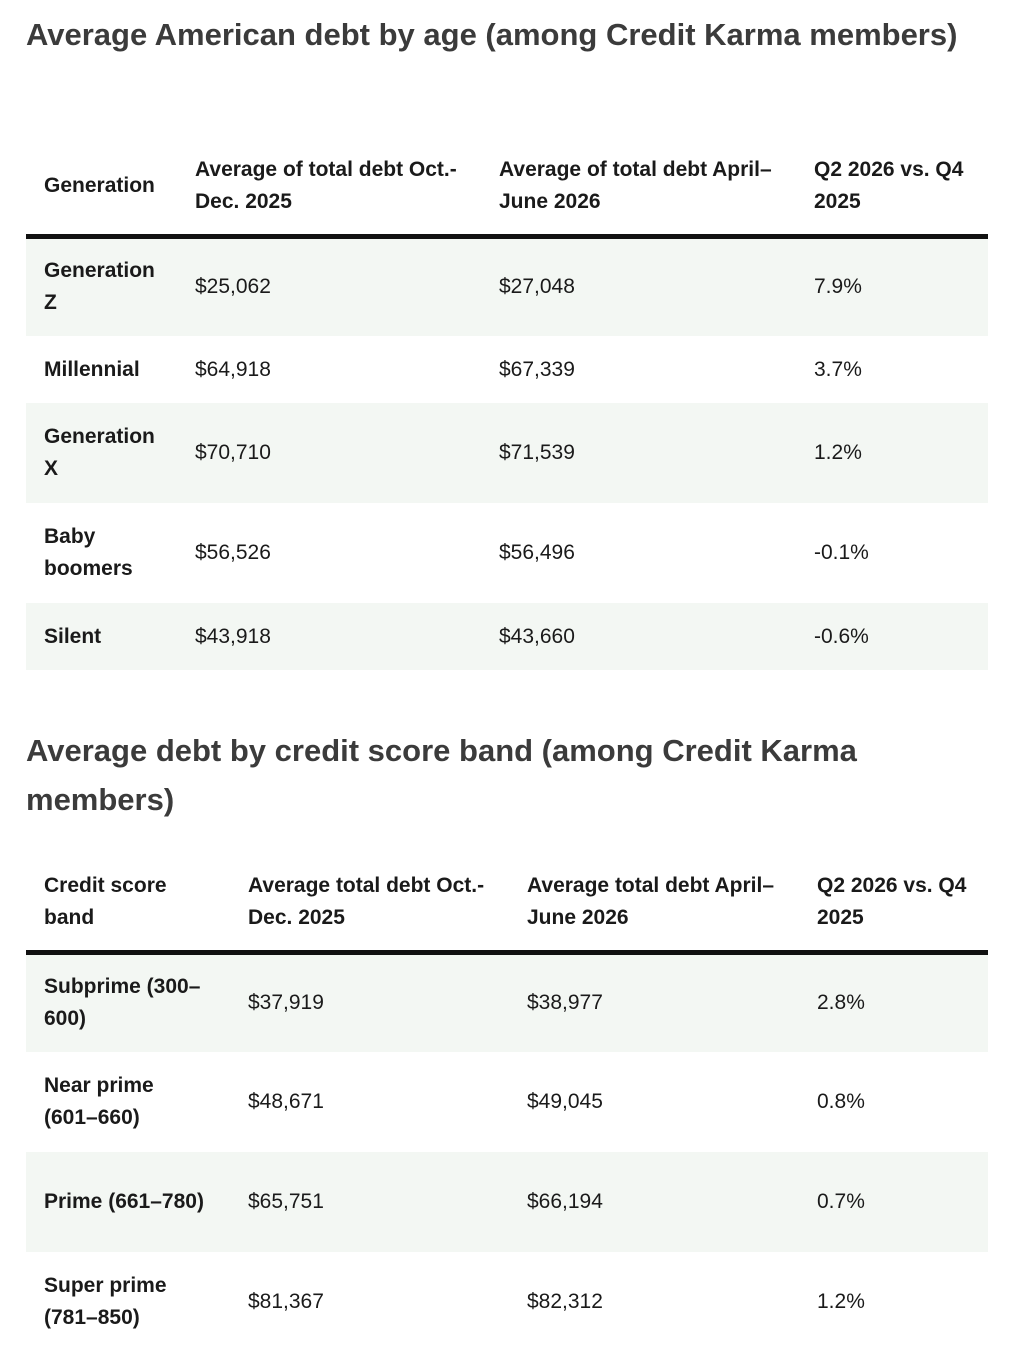 The height and width of the screenshot is (1371, 1024). What do you see at coordinates (565, 1301) in the screenshot?
I see `cell-april-june-2026: $82,312` at bounding box center [565, 1301].